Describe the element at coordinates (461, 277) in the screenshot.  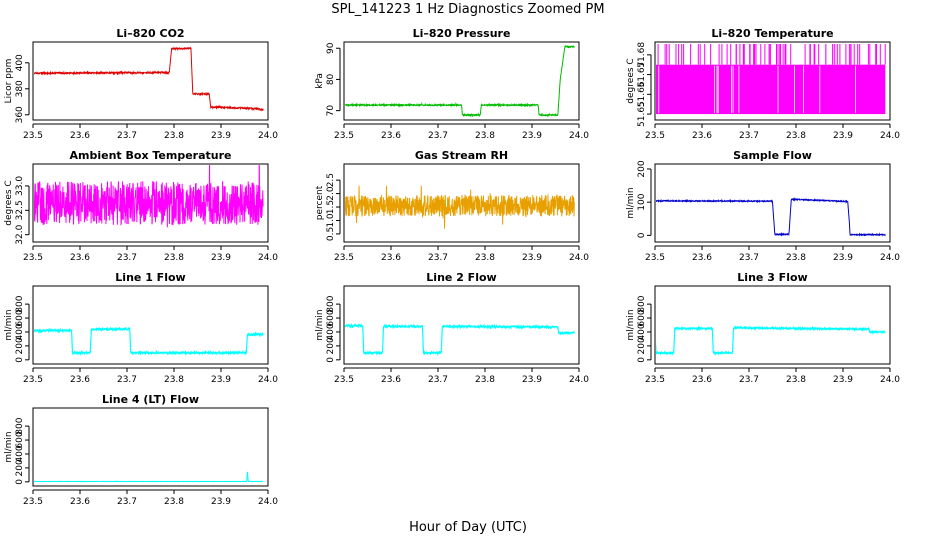
I see `panel-title: Line 2 Flow` at that location.